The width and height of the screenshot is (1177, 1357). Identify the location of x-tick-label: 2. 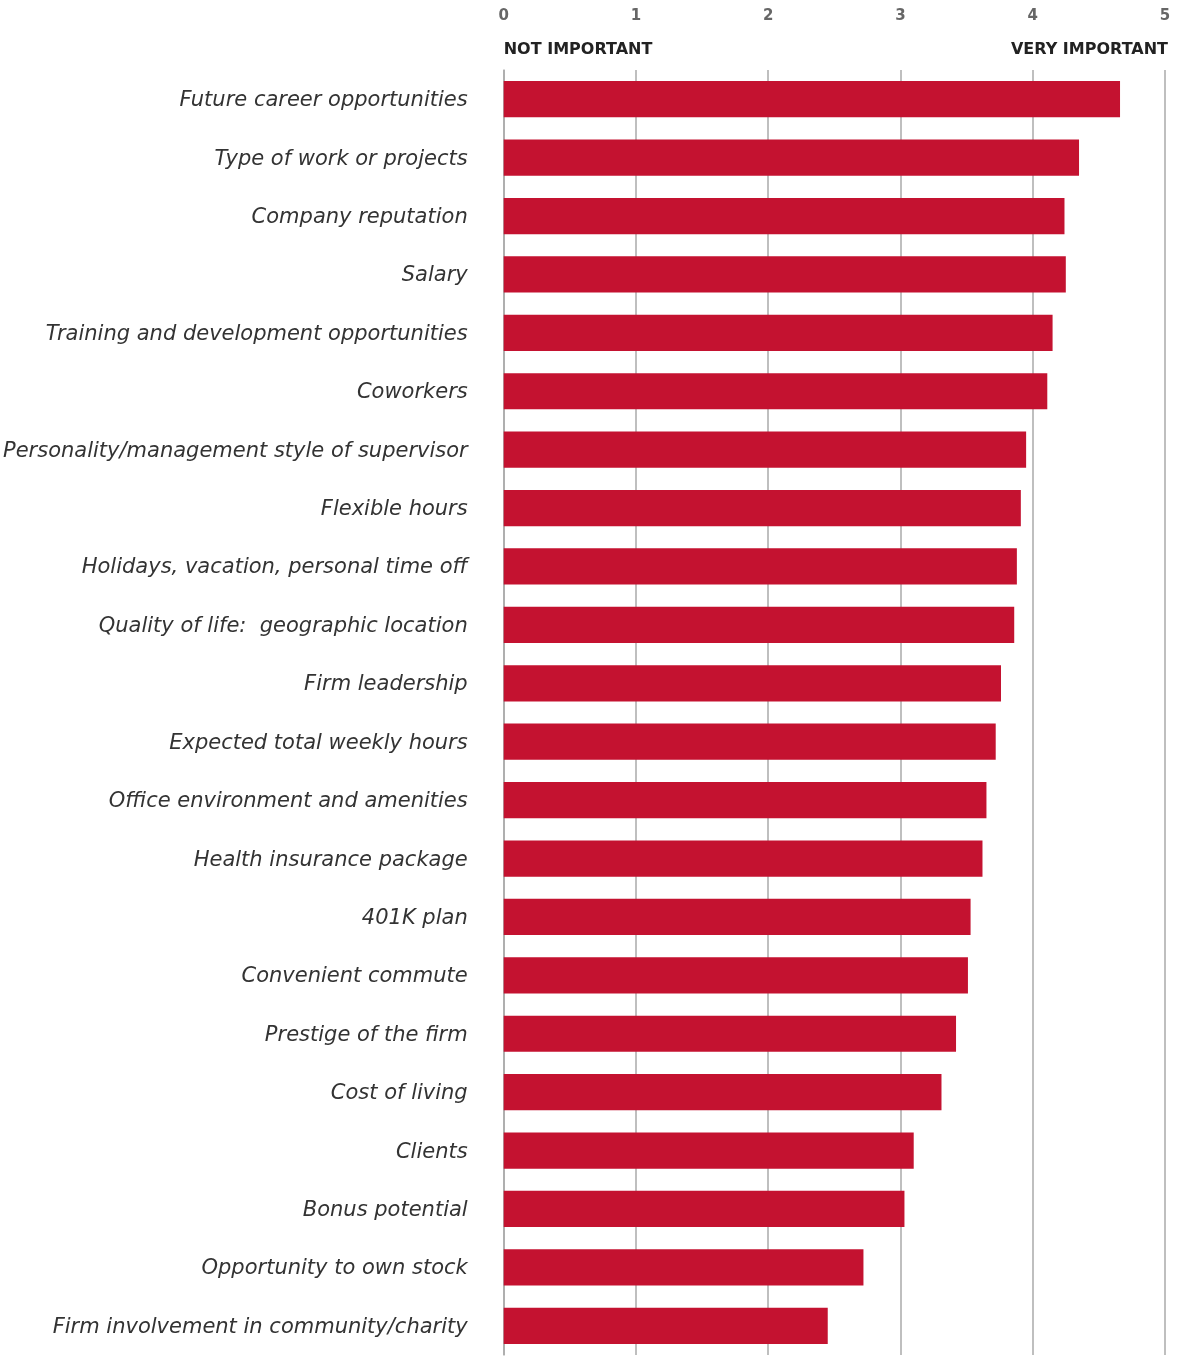
(768, 14).